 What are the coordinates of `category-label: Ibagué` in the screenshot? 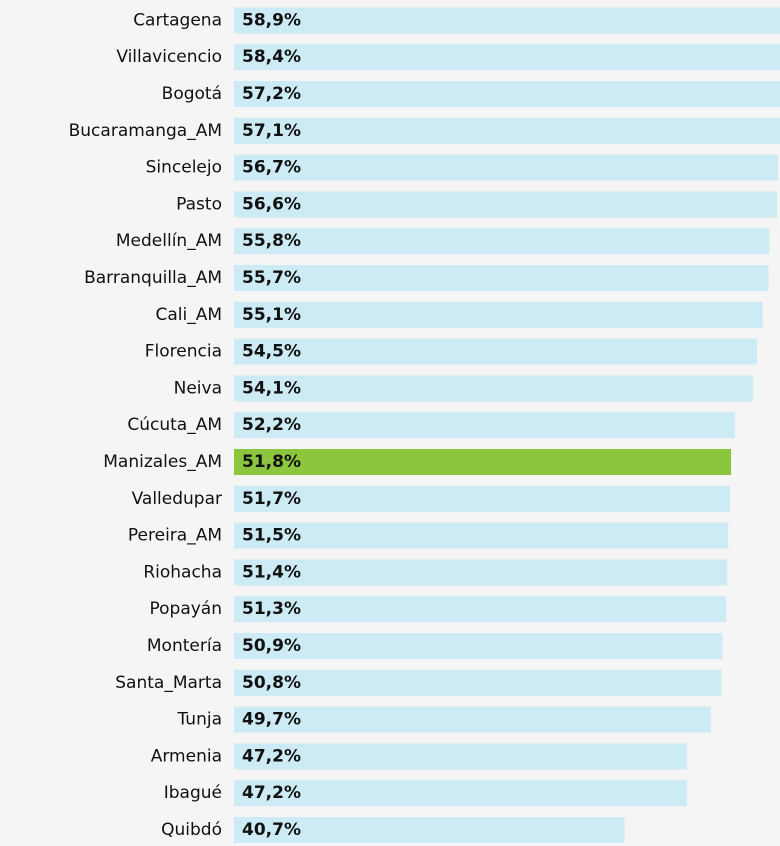 It's located at (193, 793).